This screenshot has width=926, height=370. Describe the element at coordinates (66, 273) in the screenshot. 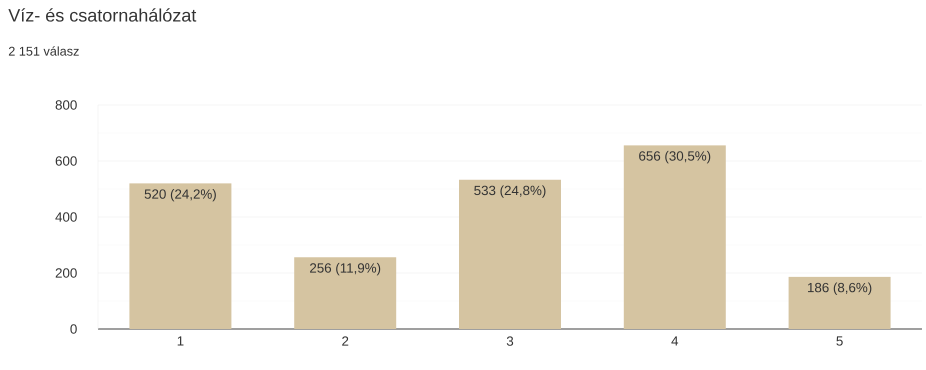

I see `y-tick-label: 200` at that location.